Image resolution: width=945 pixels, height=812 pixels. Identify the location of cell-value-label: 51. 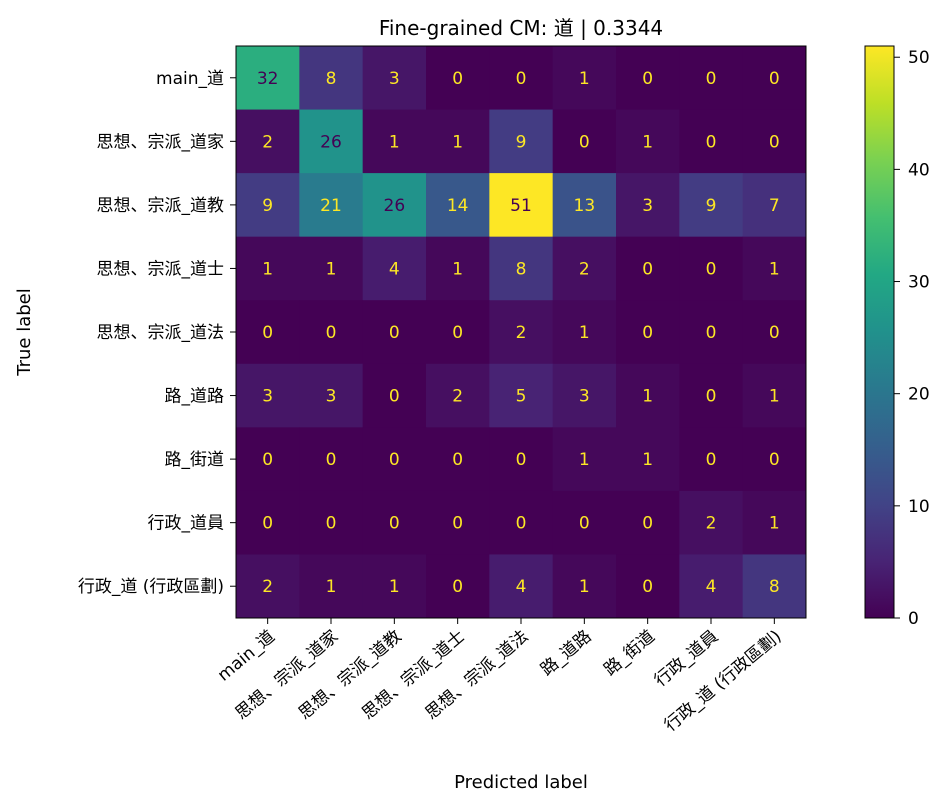
(521, 206).